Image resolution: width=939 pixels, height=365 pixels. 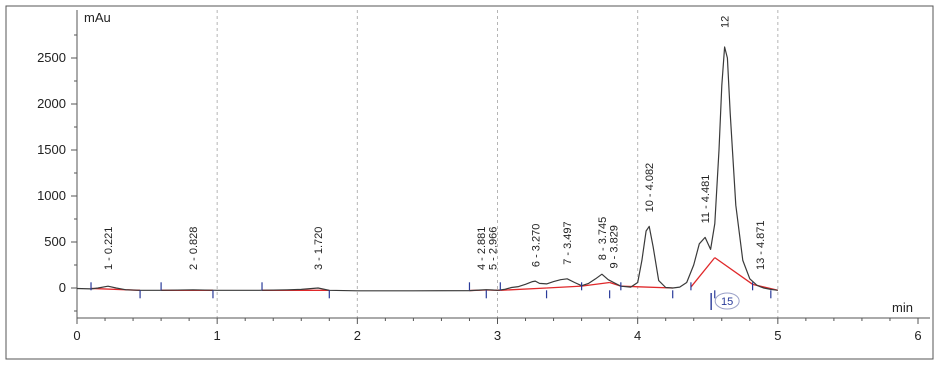 I want to click on integration-markers, so click(x=431, y=290).